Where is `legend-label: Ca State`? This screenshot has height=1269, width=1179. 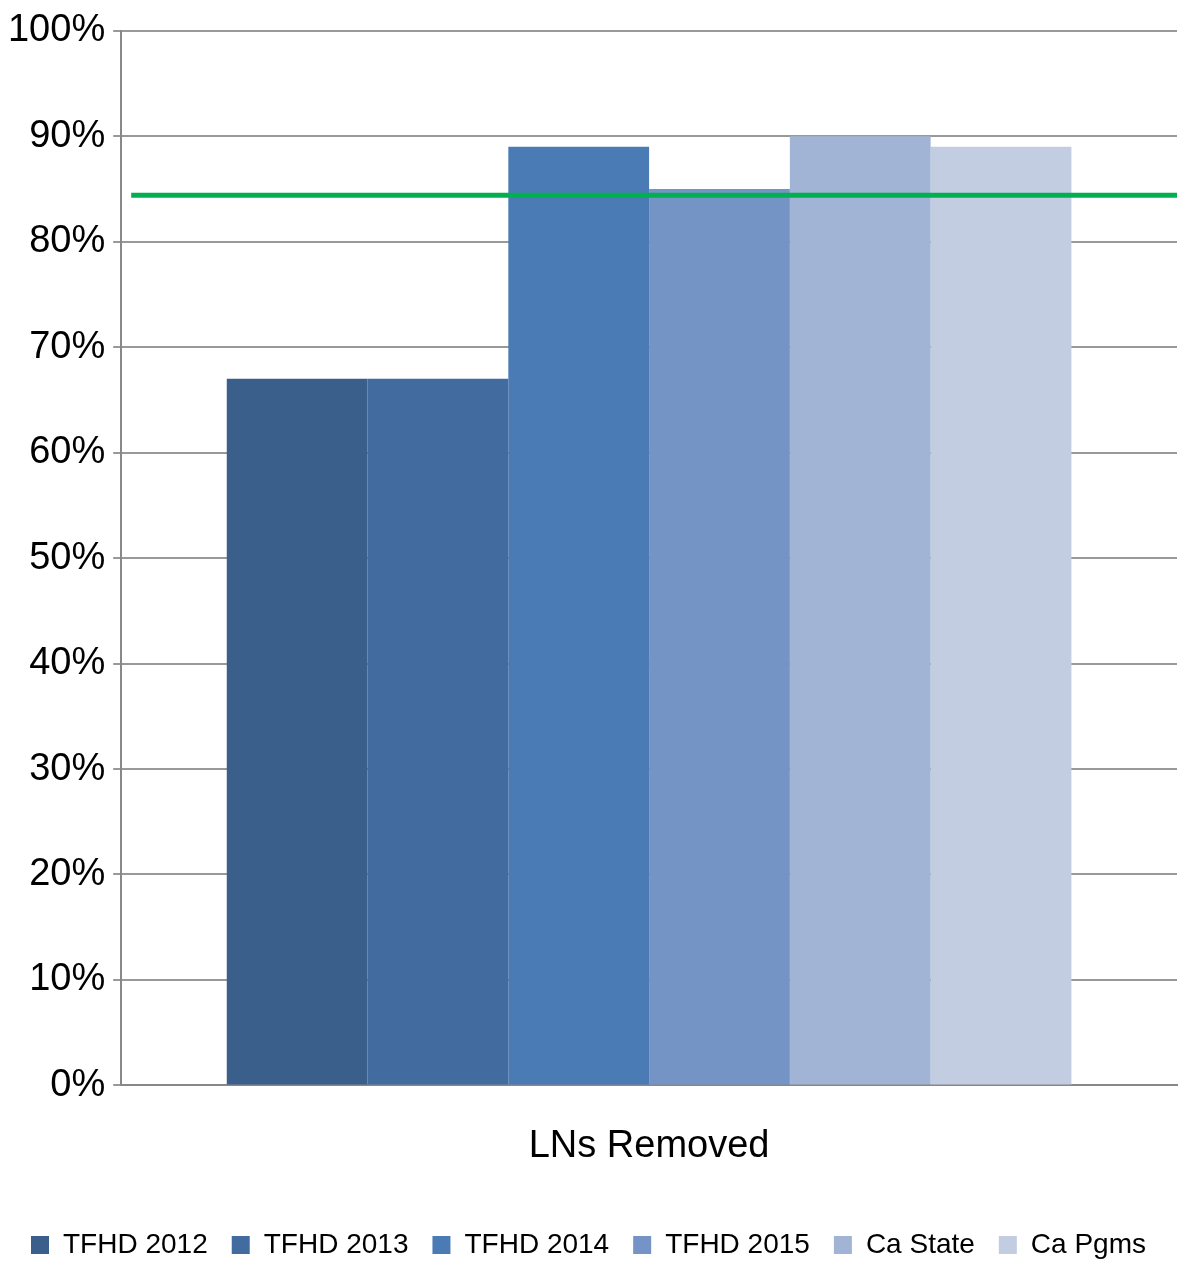 legend-label: Ca State is located at coordinates (920, 1243).